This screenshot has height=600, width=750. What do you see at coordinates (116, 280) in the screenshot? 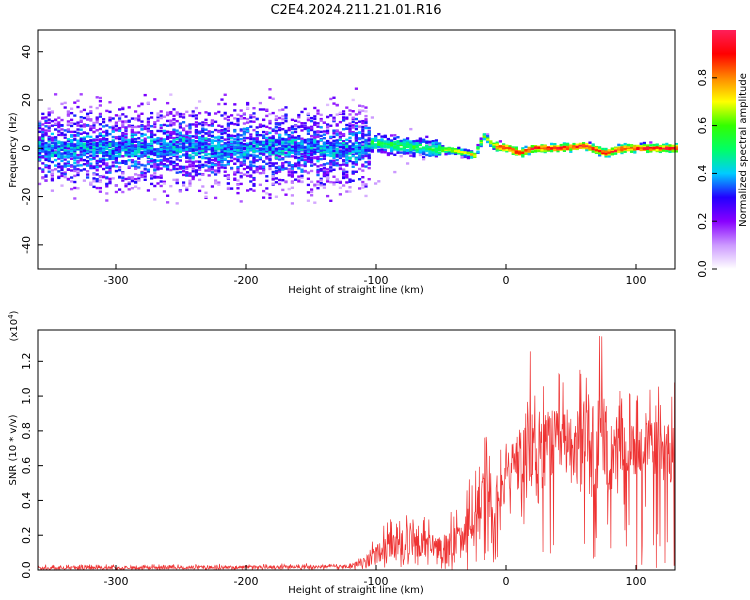
I see `spectrogram-x-tick-label: -300` at bounding box center [116, 280].